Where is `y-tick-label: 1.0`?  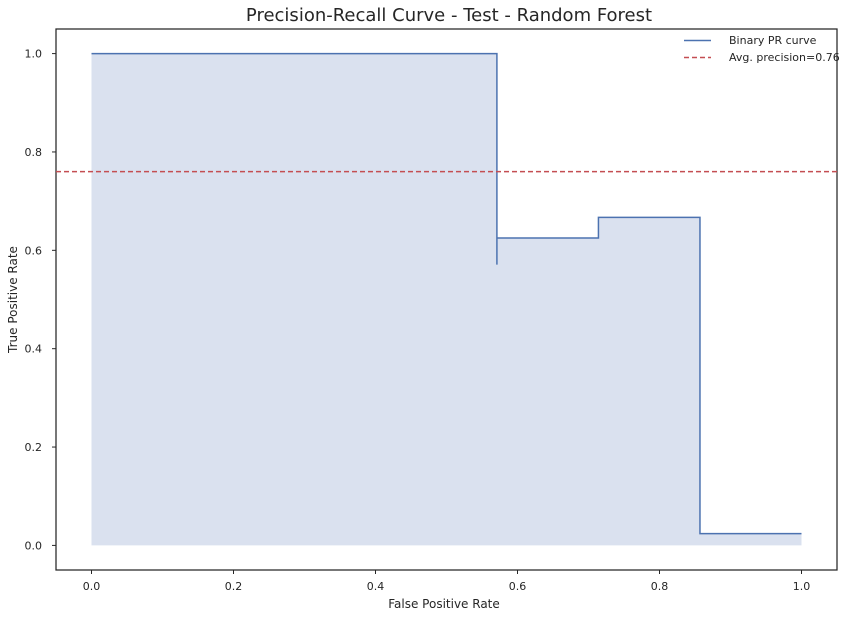
y-tick-label: 1.0 is located at coordinates (34, 54).